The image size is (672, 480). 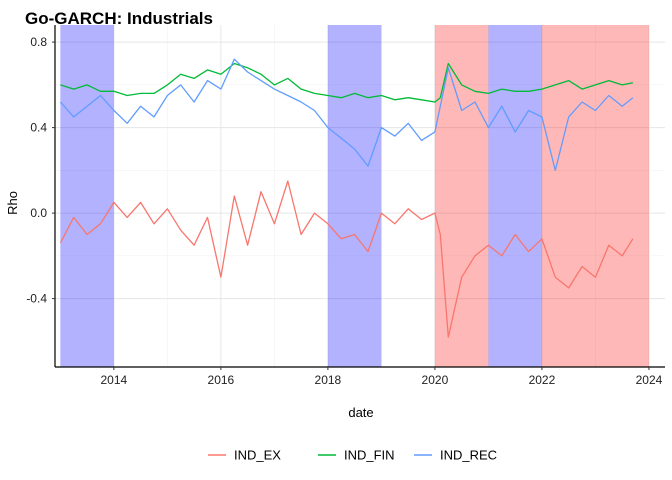 What do you see at coordinates (257, 455) in the screenshot?
I see `legend-label: IND_EX` at bounding box center [257, 455].